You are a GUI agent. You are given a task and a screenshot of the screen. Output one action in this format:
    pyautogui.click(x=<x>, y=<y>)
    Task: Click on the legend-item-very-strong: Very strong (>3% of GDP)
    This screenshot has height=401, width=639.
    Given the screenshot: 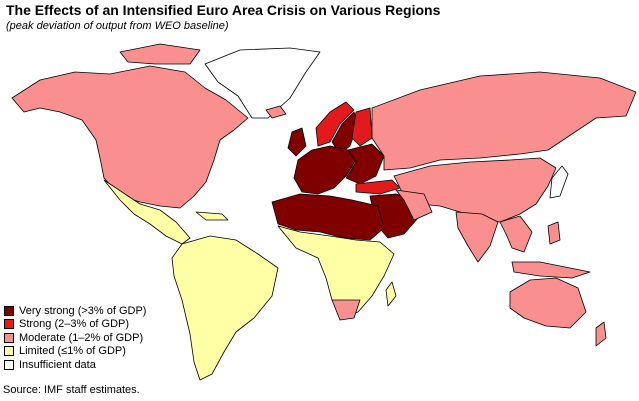 What is the action you would take?
    pyautogui.click(x=75, y=311)
    